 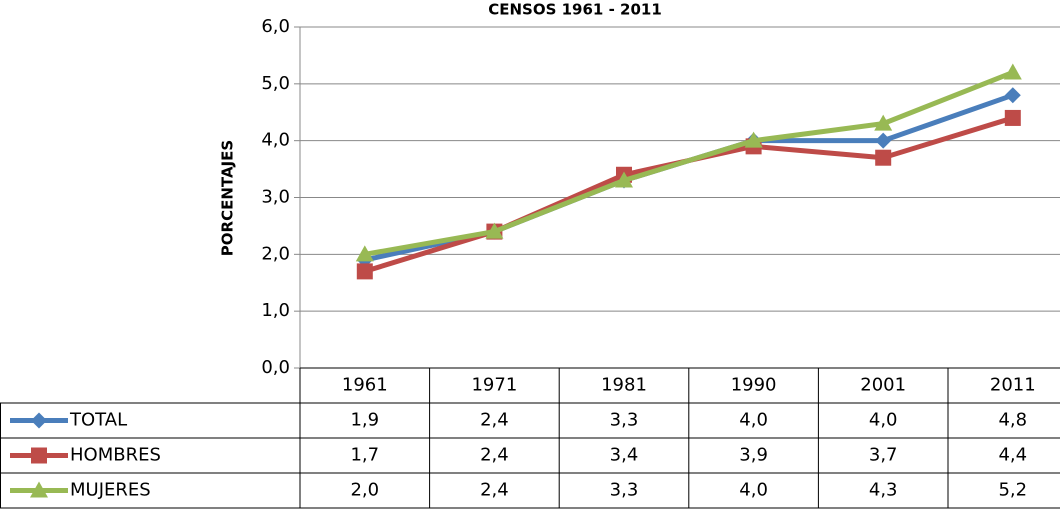 I want to click on x-tick-label: 2011, so click(x=1013, y=385).